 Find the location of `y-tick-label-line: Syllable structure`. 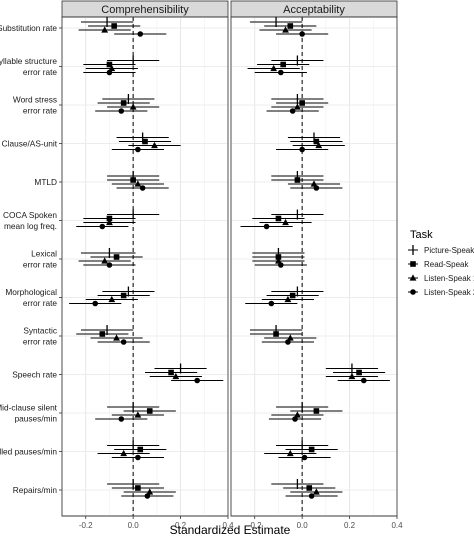

y-tick-label-line: Syllable structure is located at coordinates (28, 61).